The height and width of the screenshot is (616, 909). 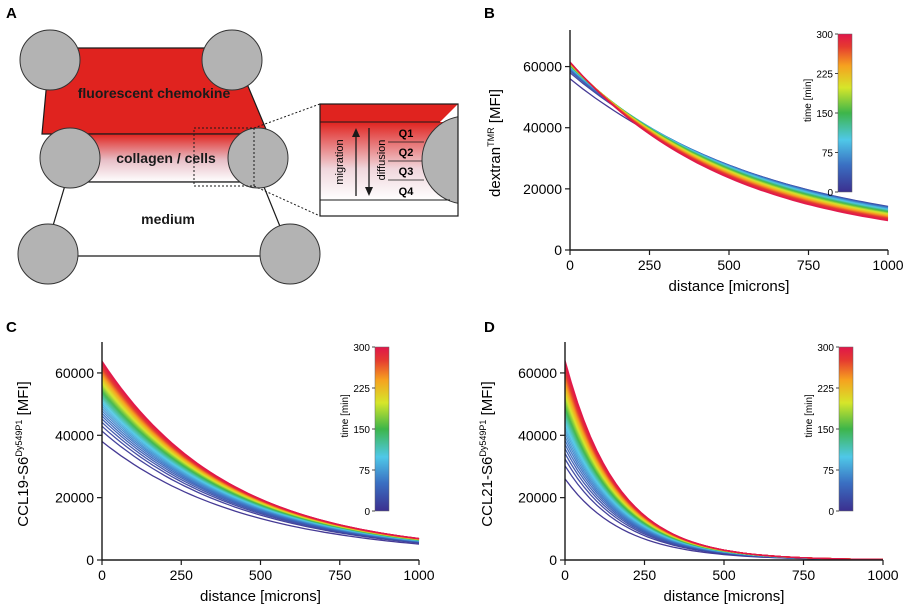 What do you see at coordinates (645, 575) in the screenshot?
I see `x-tick-label: 250` at bounding box center [645, 575].